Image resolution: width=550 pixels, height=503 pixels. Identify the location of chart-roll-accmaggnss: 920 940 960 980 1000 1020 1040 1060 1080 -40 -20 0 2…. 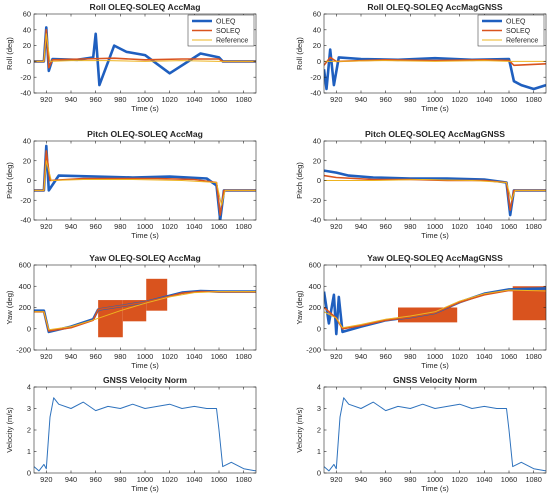
(421, 57).